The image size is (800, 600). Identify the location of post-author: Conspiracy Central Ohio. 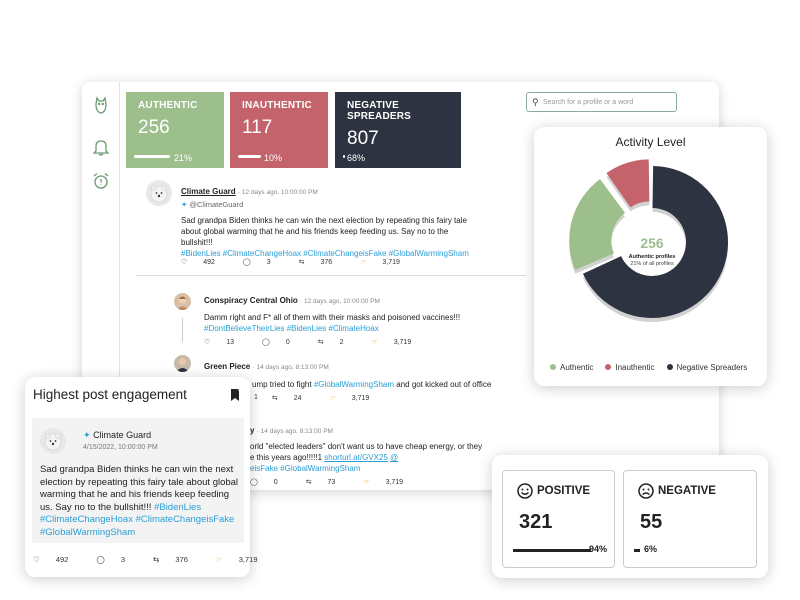
(251, 300).